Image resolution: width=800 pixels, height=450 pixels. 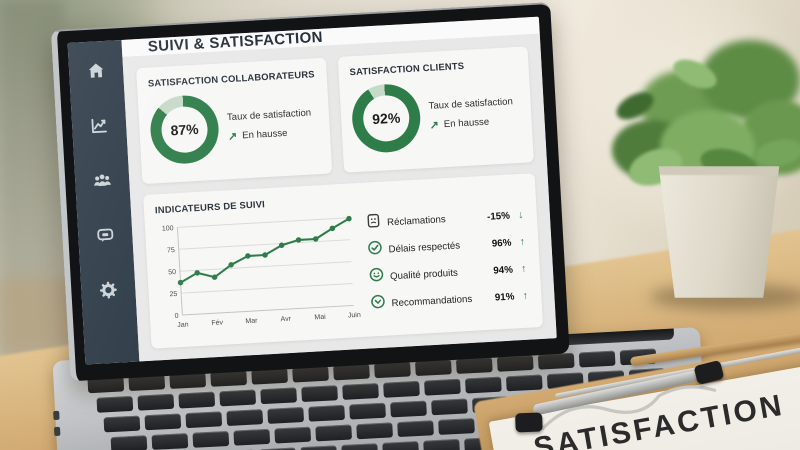 What do you see at coordinates (424, 247) in the screenshot?
I see `kpi-label: Délais respectés` at bounding box center [424, 247].